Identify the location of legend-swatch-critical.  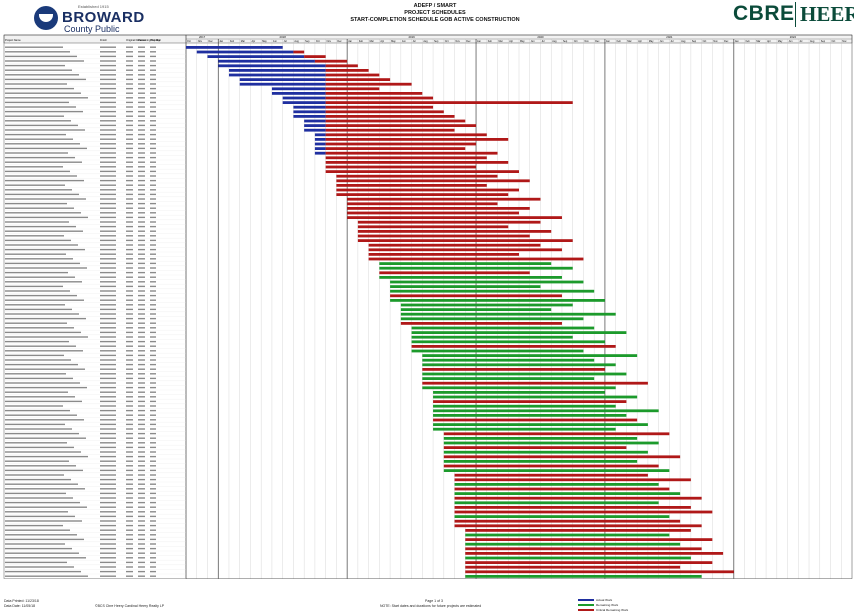
(586, 610).